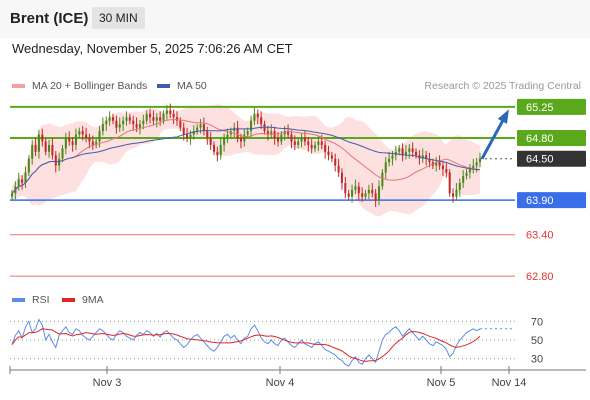  Describe the element at coordinates (494, 134) in the screenshot. I see `forecast-arrow` at that location.